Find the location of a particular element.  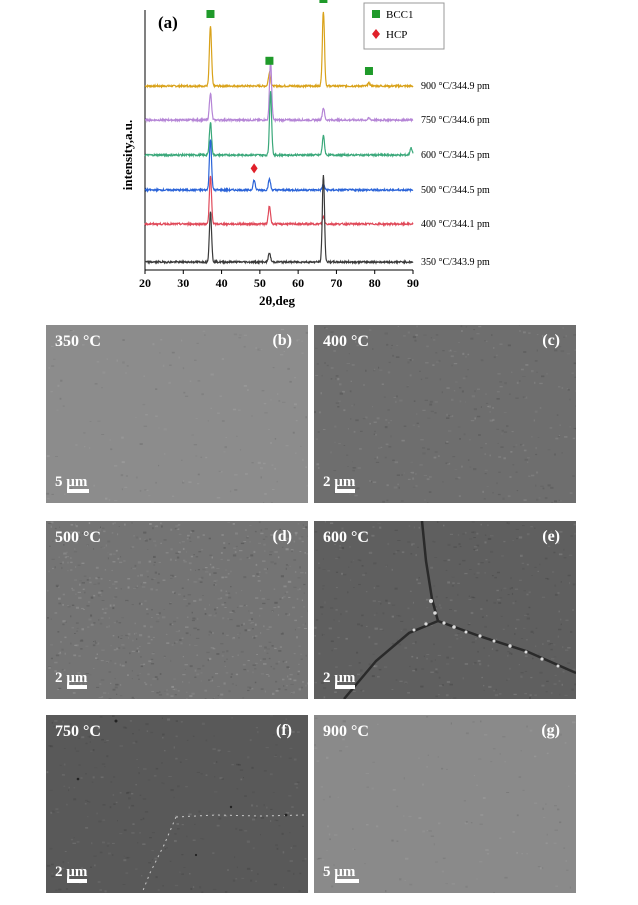

x-tick-label: 50 is located at coordinates (260, 283).